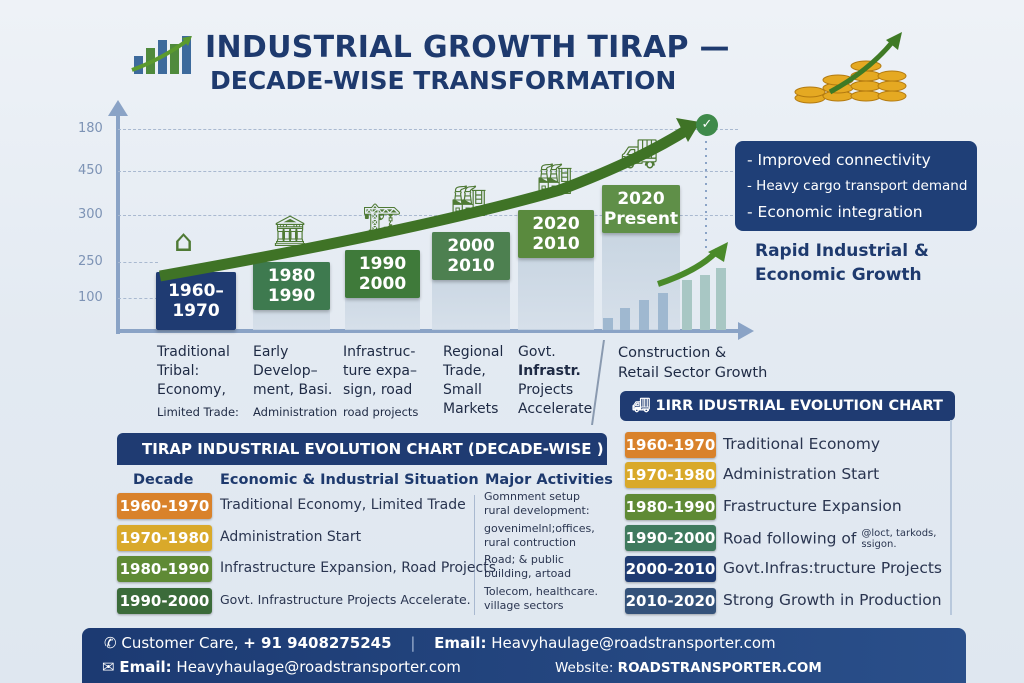 This screenshot has height=683, width=1024. What do you see at coordinates (801, 474) in the screenshot?
I see `evolution-label: Administration Start` at bounding box center [801, 474].